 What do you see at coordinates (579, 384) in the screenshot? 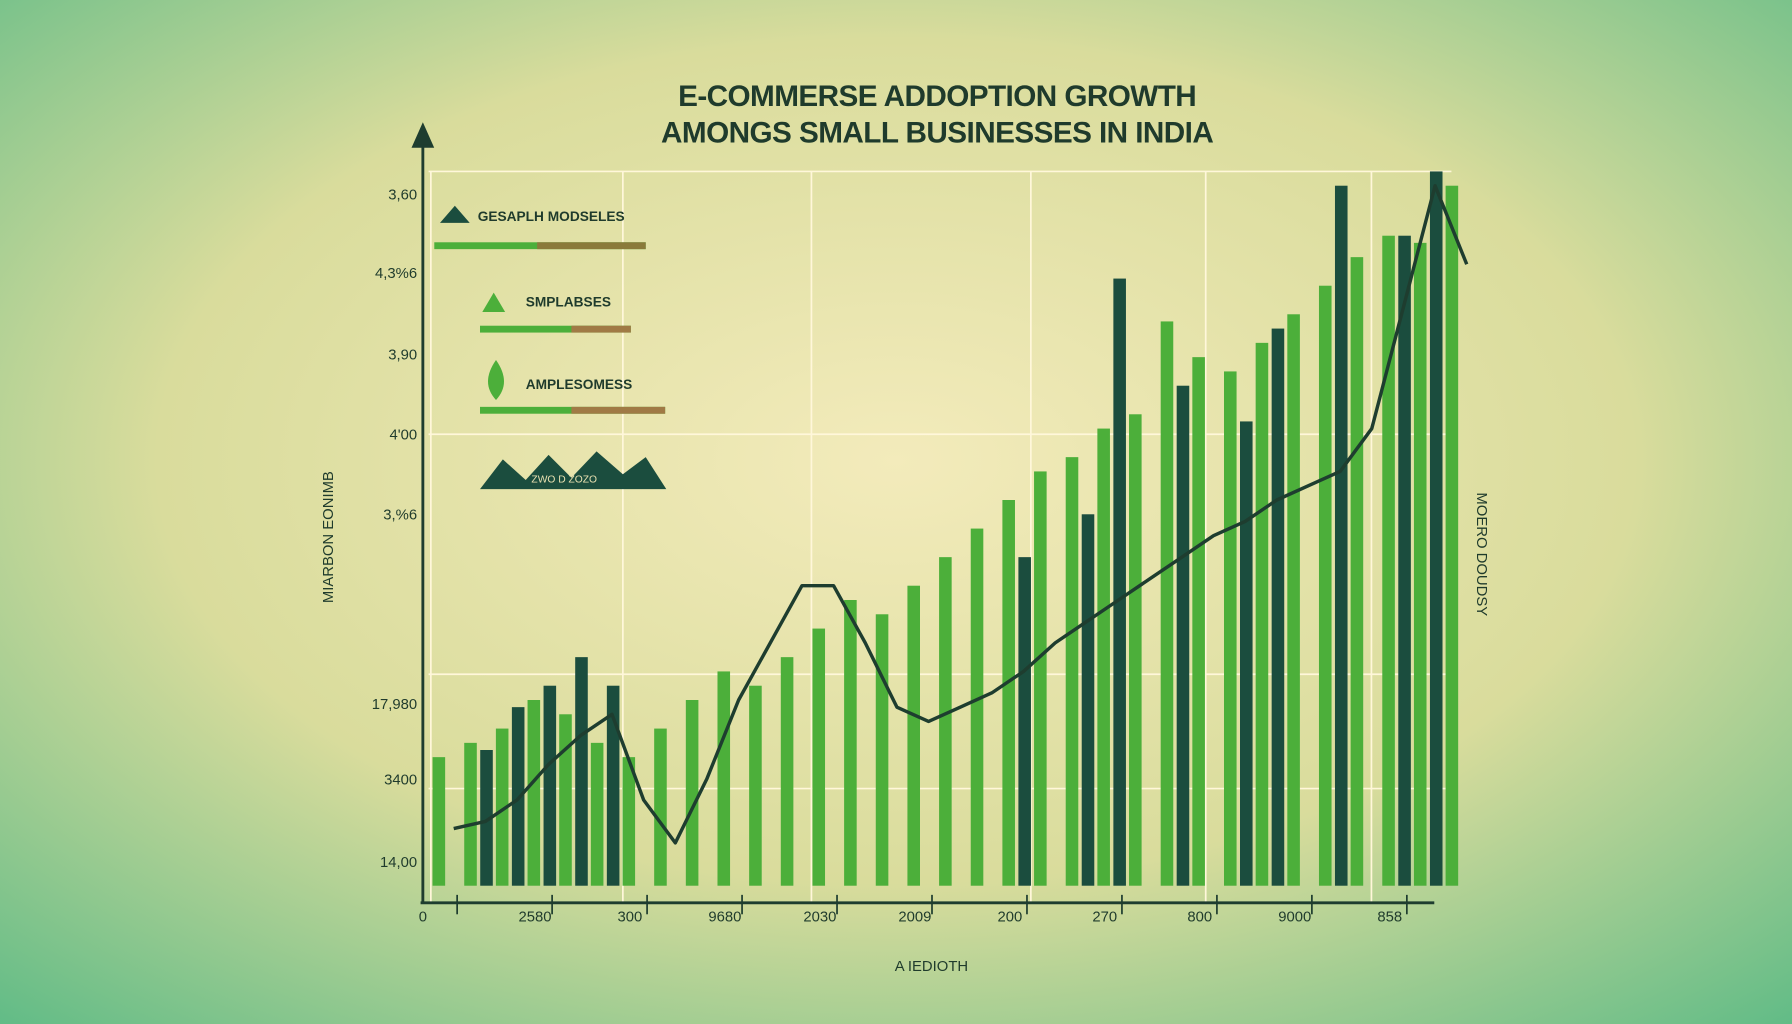
I see `legend-label: AMPLESOMESS` at bounding box center [579, 384].